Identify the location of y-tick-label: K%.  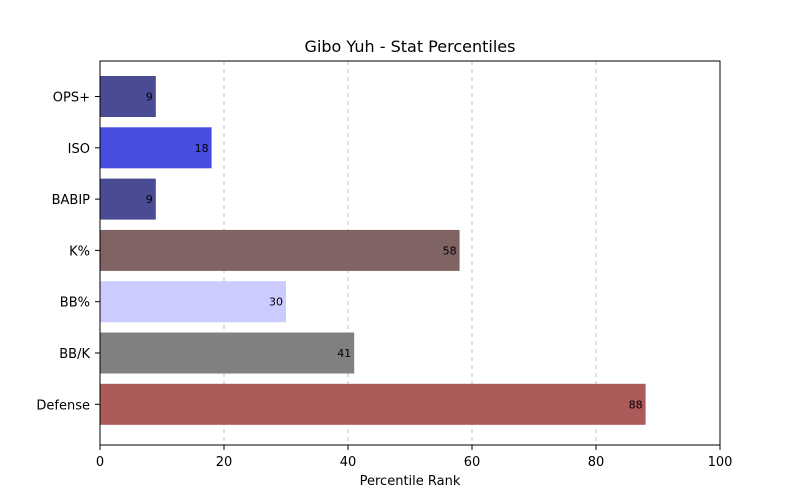
(79, 251).